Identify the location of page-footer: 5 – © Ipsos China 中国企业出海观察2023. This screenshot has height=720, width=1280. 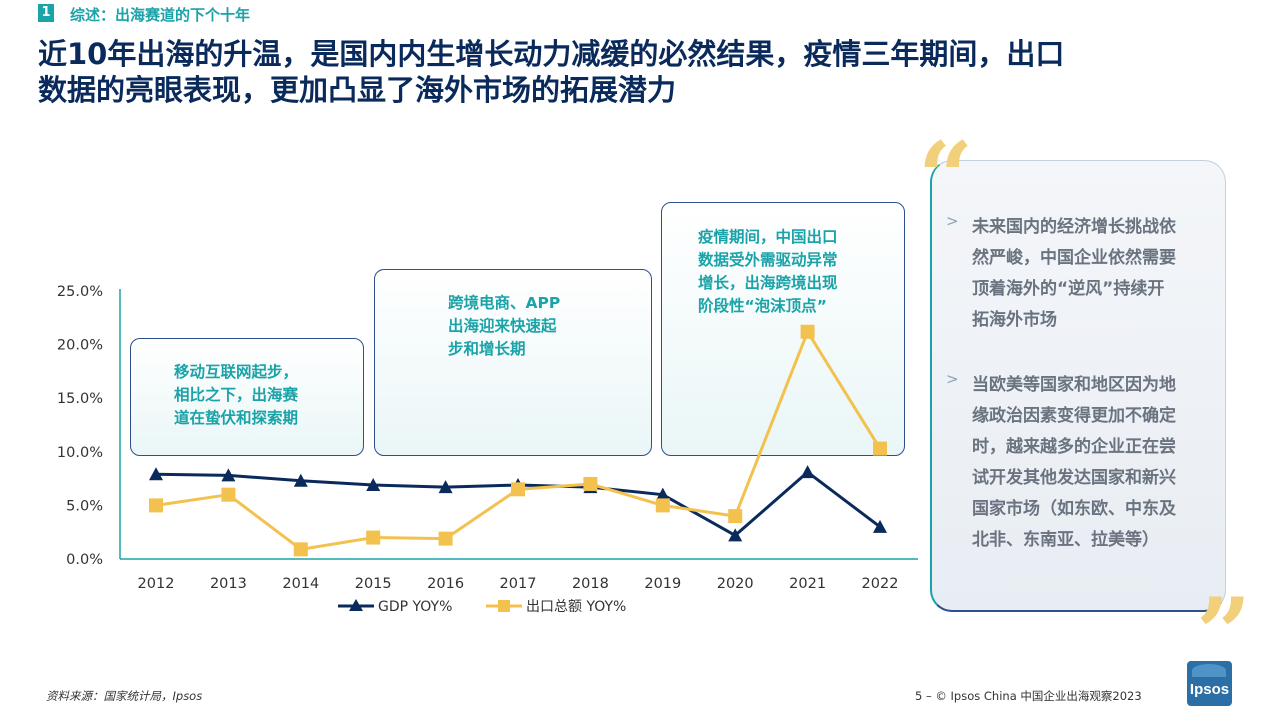
(1028, 696).